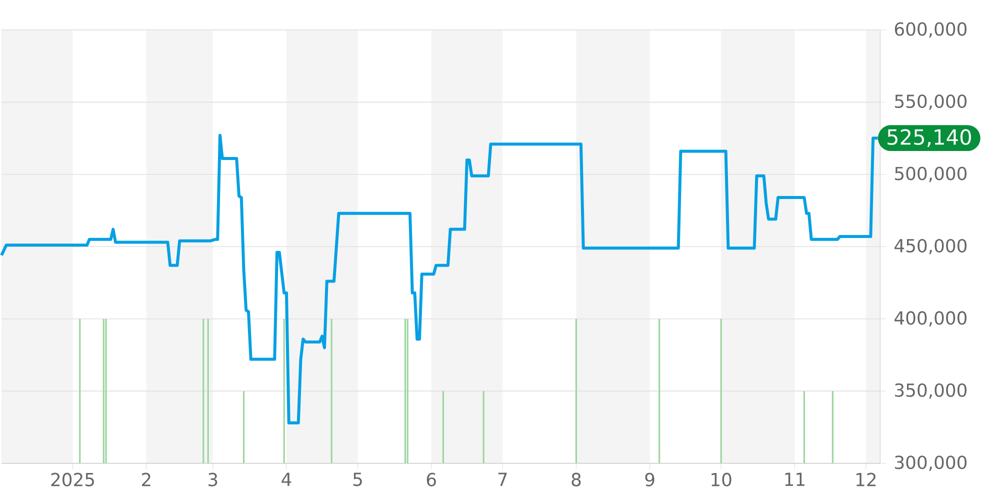  I want to click on x-tick-label: 10, so click(722, 479).